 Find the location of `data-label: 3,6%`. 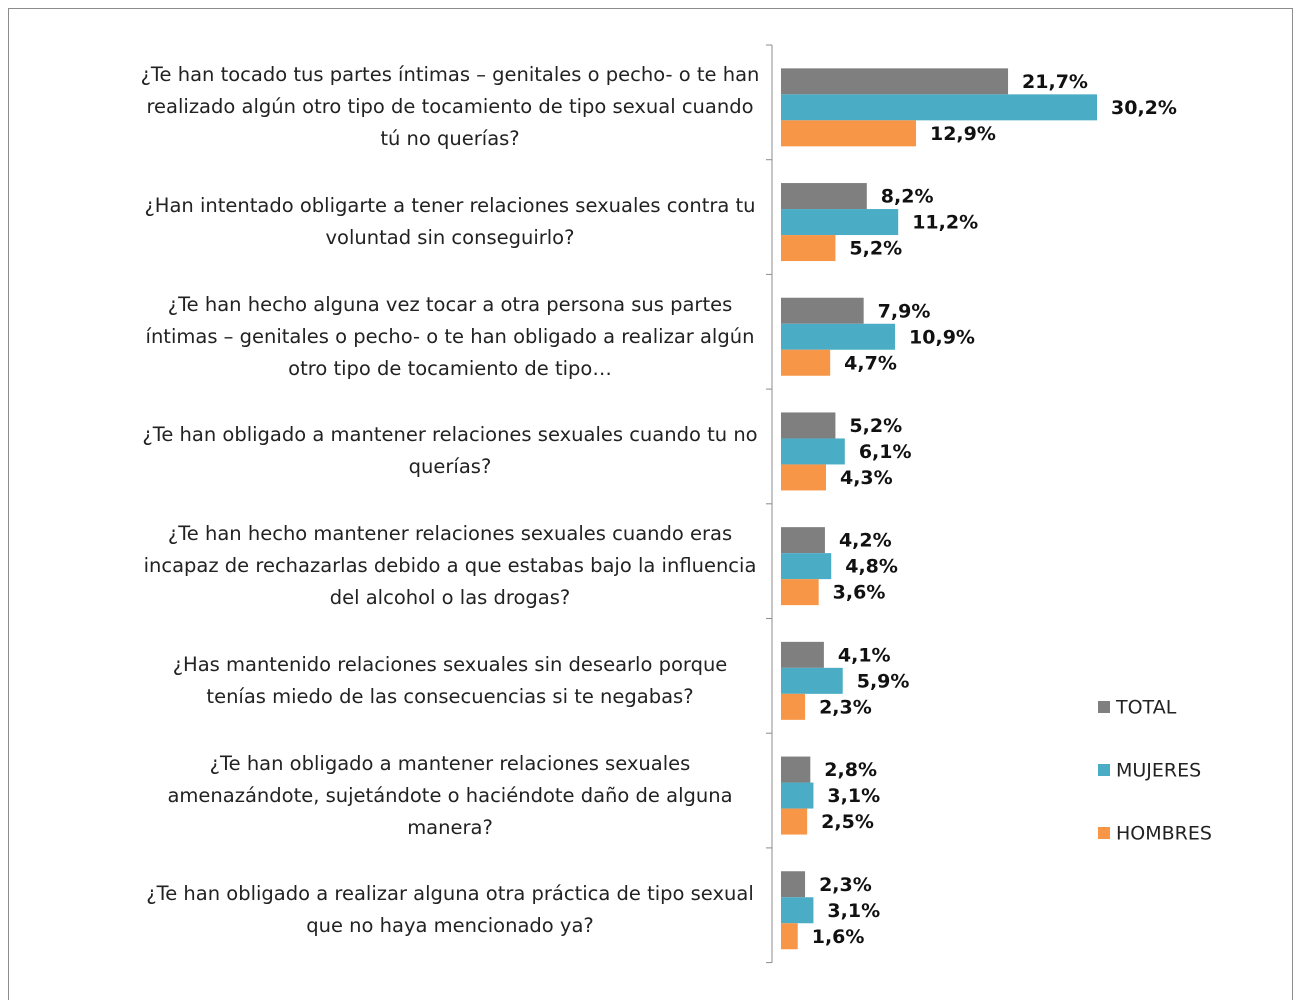

data-label: 3,6% is located at coordinates (859, 593).